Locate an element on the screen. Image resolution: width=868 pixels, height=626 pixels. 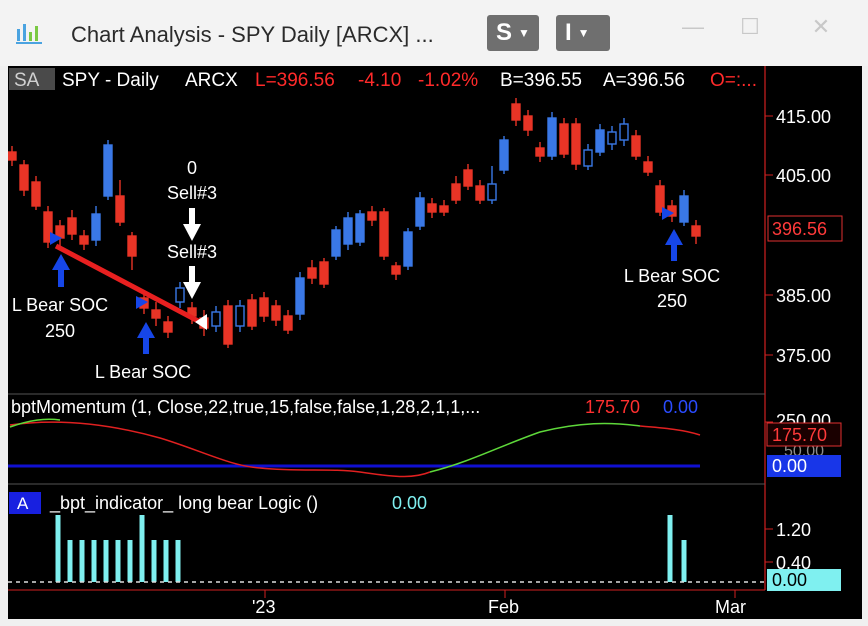
indicator-value-tag is located at coordinates (804, 580).